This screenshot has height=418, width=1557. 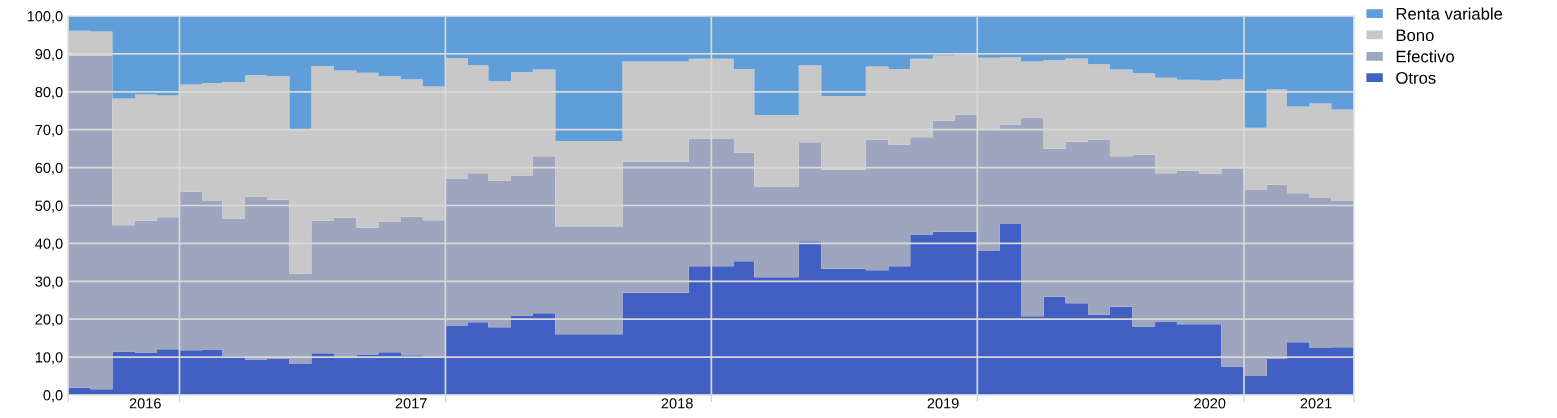 I want to click on legend-label: Otros, so click(x=1416, y=78).